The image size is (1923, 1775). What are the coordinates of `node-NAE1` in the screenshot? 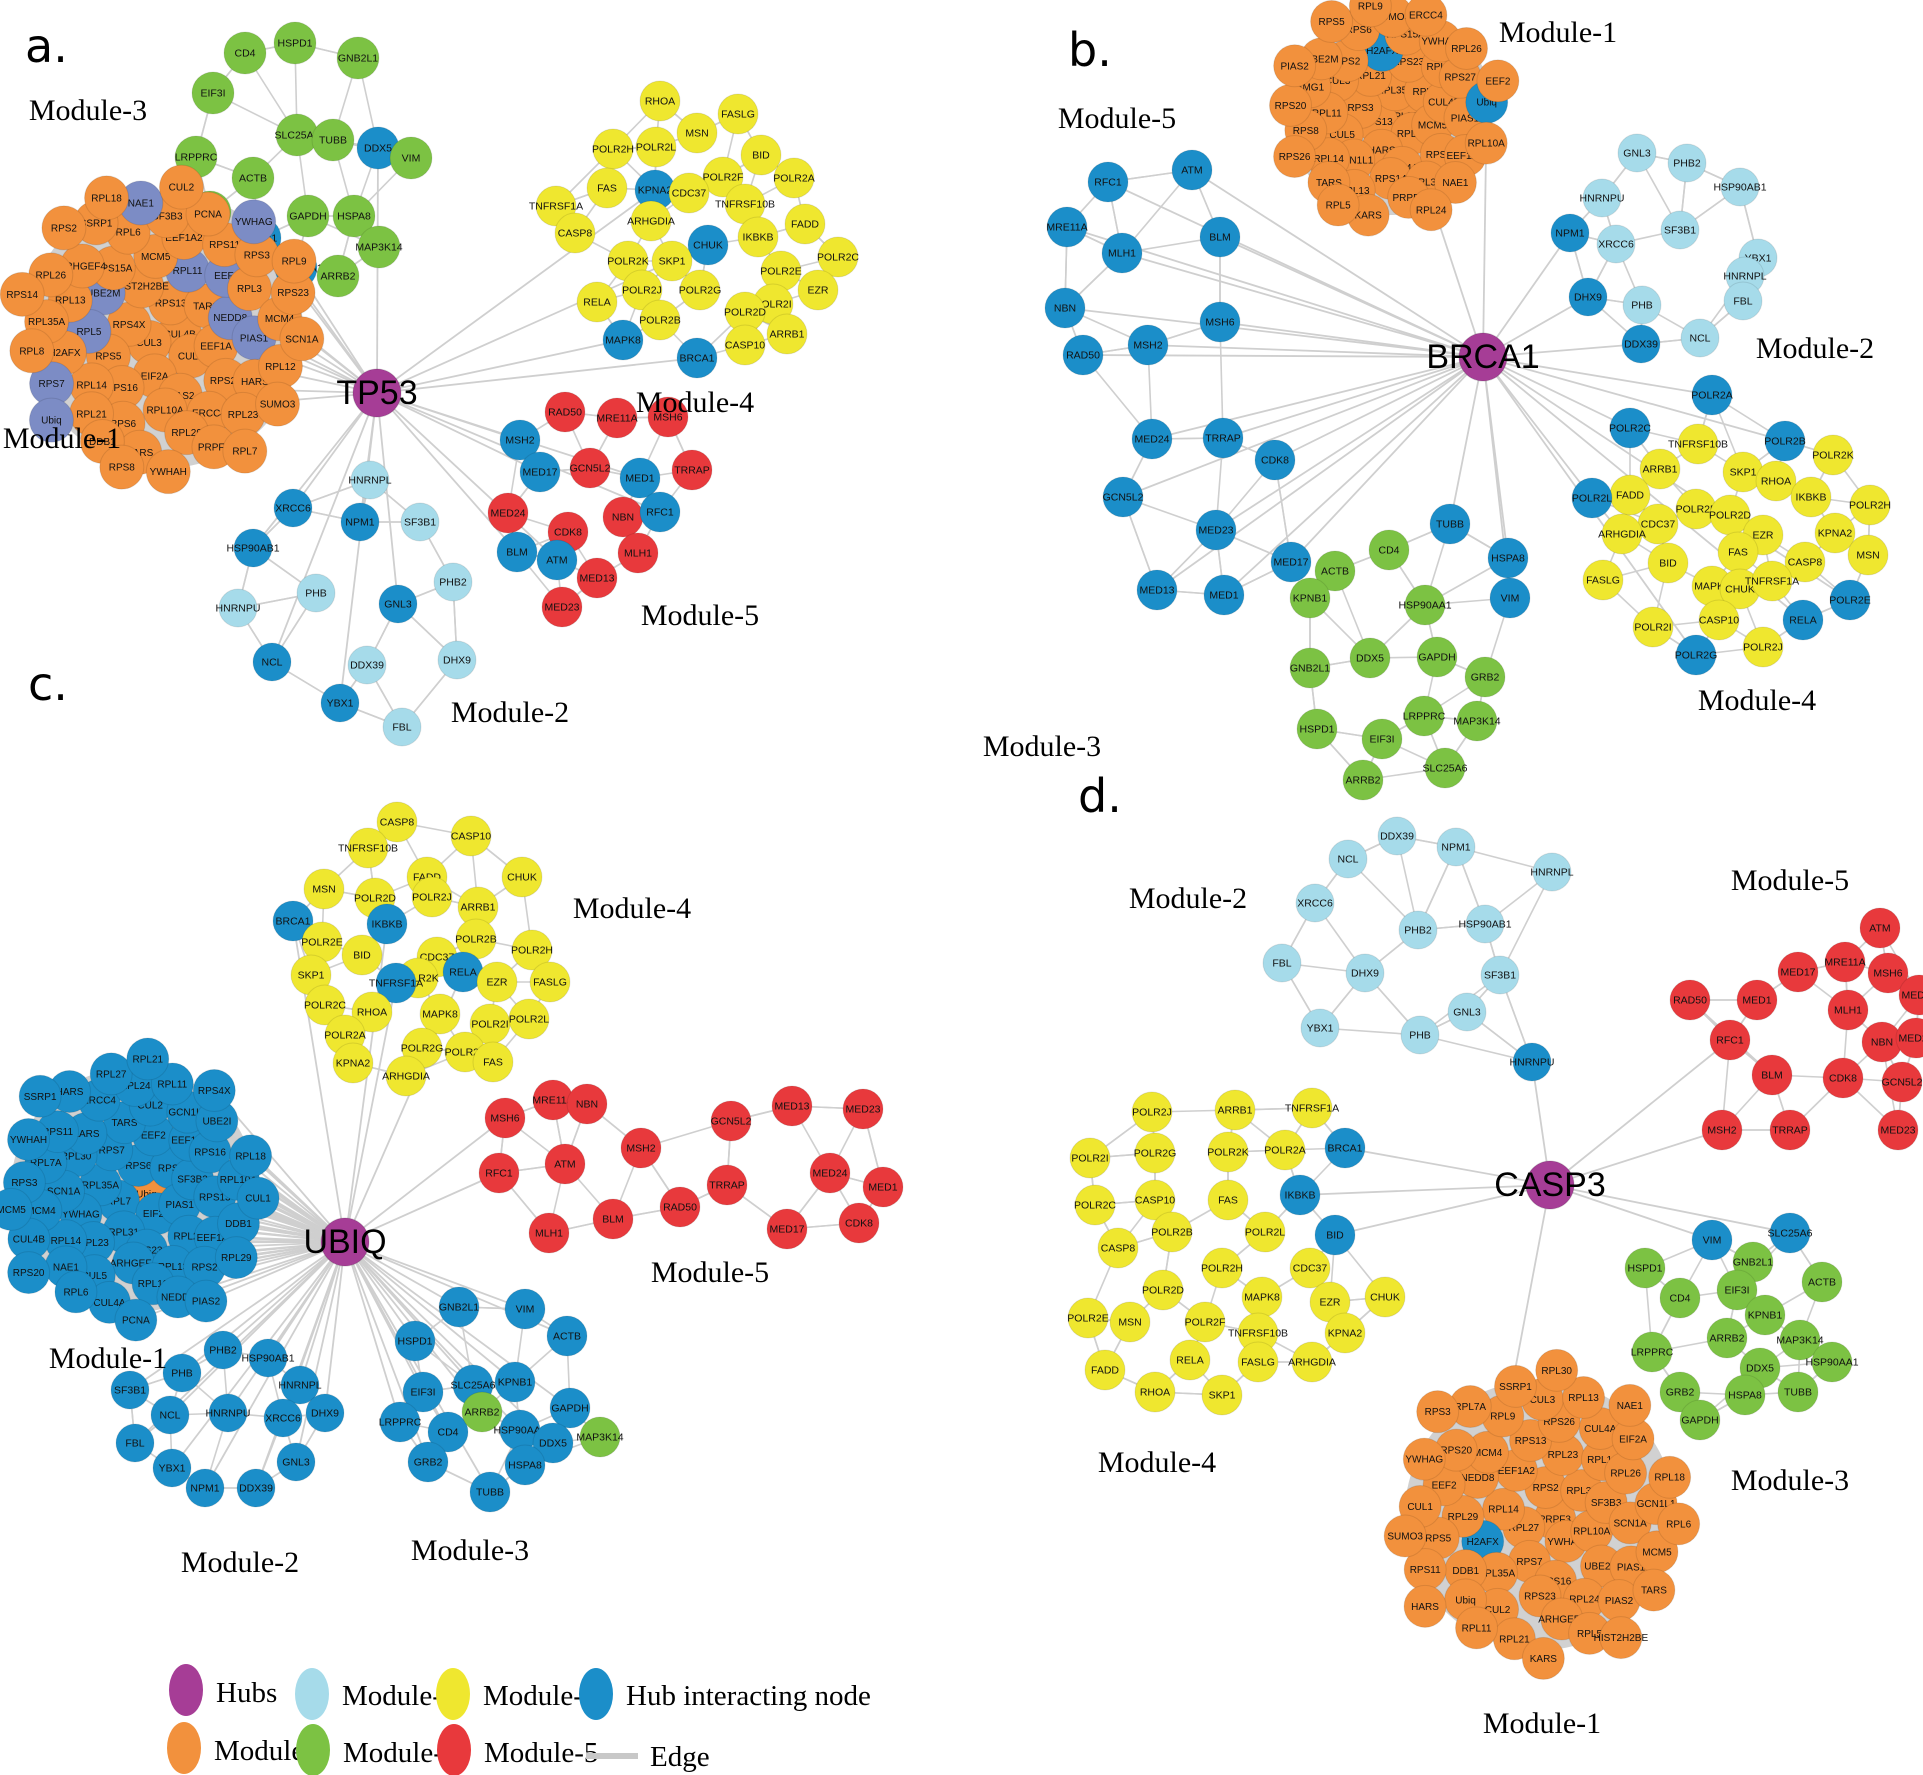 It's located at (1455, 183).